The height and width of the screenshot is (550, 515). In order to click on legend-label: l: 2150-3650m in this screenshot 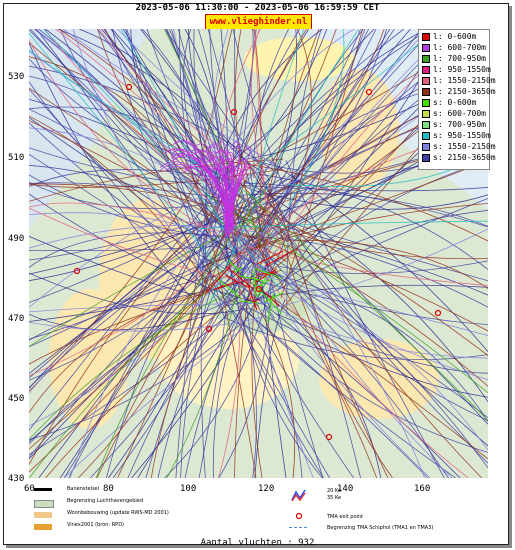, I will do `click(464, 91)`.